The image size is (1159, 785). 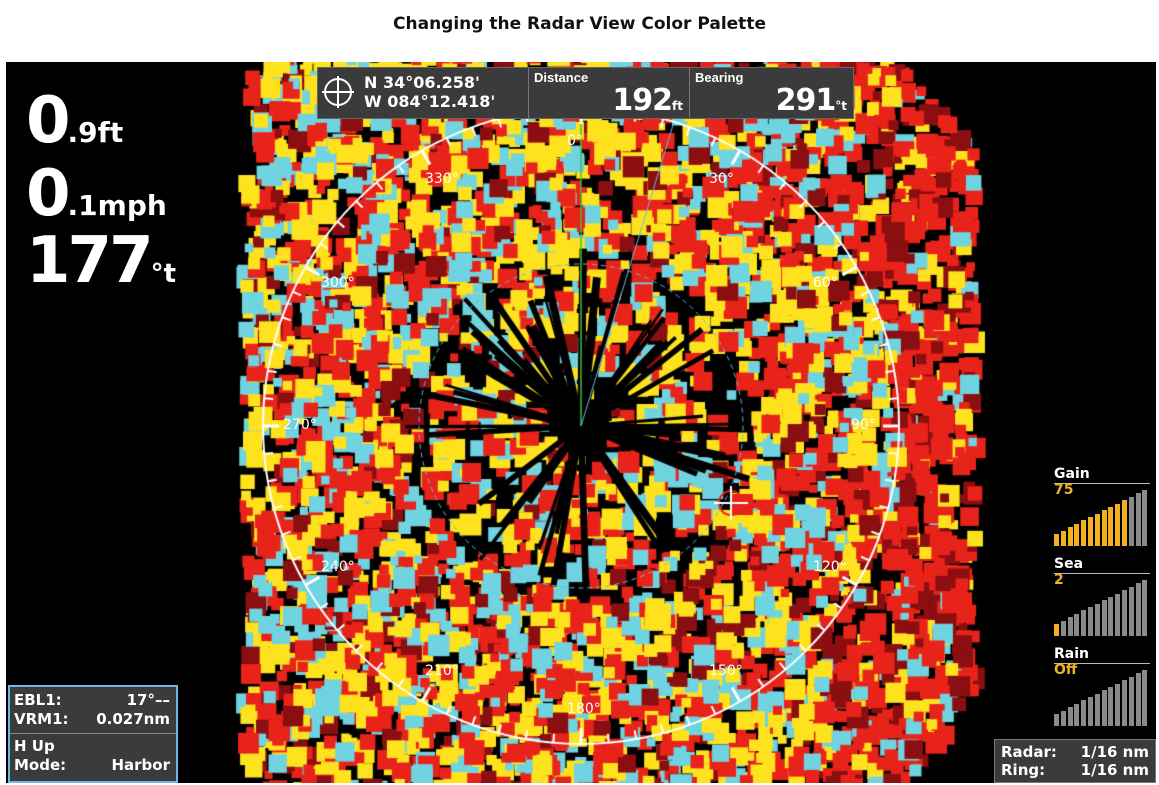 I want to click on range-info-box: Radar: 1/16 nm Ring: 1/16 nm, so click(x=1075, y=761).